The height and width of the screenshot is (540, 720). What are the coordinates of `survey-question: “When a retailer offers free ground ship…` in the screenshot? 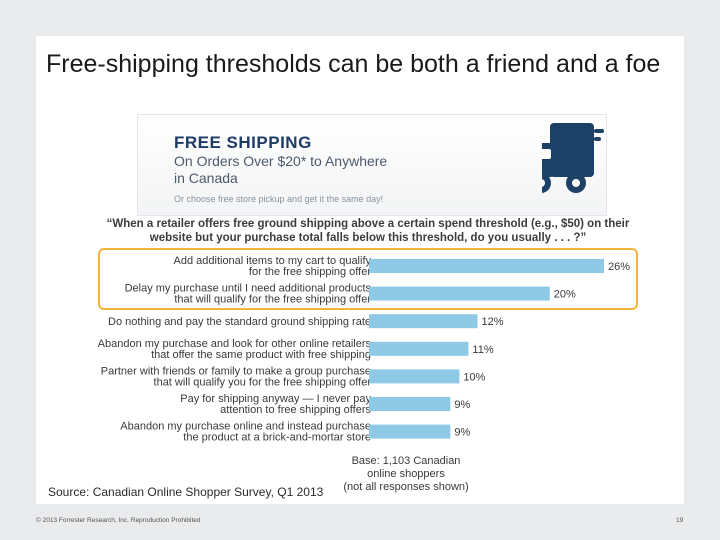 It's located at (368, 231).